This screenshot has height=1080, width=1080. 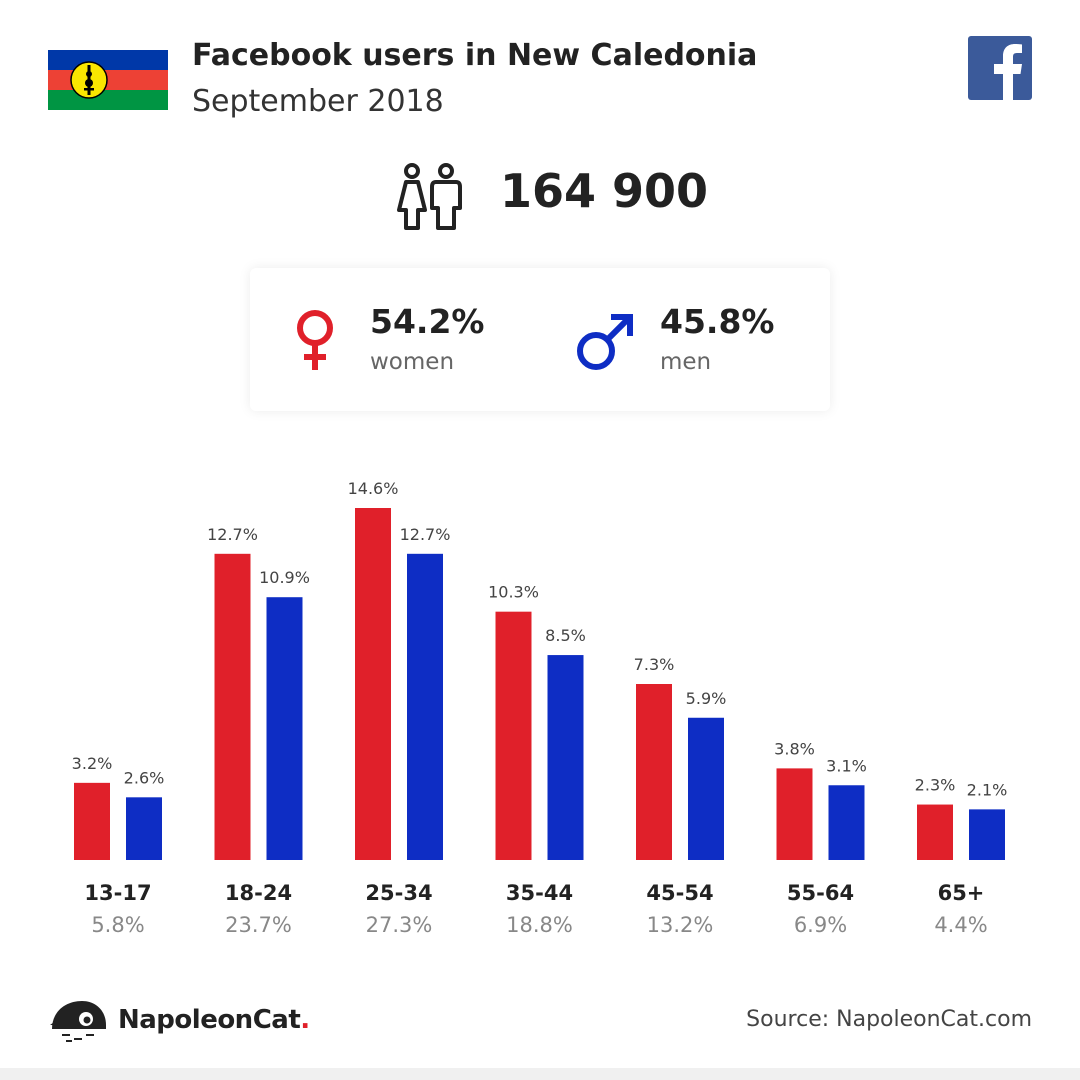 What do you see at coordinates (144, 777) in the screenshot?
I see `data-label: 2.6%` at bounding box center [144, 777].